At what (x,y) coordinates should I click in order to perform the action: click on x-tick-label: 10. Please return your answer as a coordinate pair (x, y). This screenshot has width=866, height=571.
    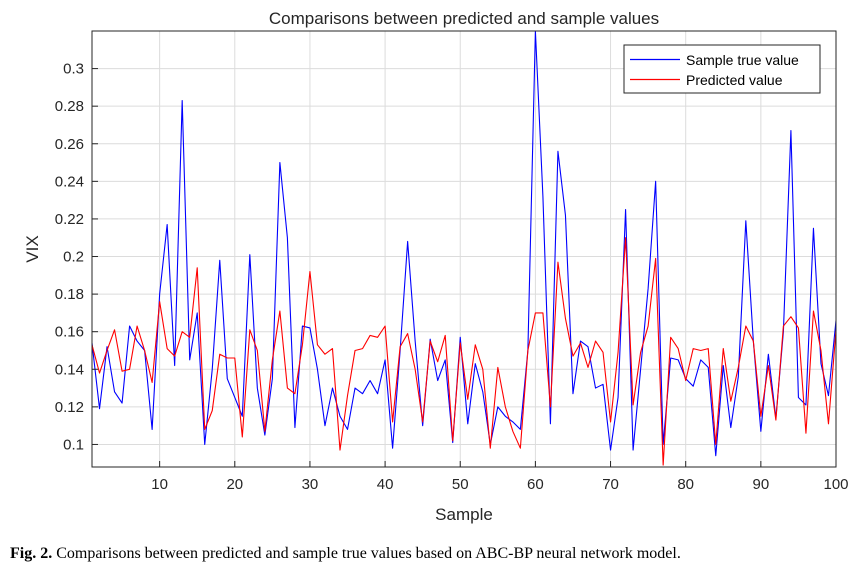
    Looking at the image, I should click on (159, 484).